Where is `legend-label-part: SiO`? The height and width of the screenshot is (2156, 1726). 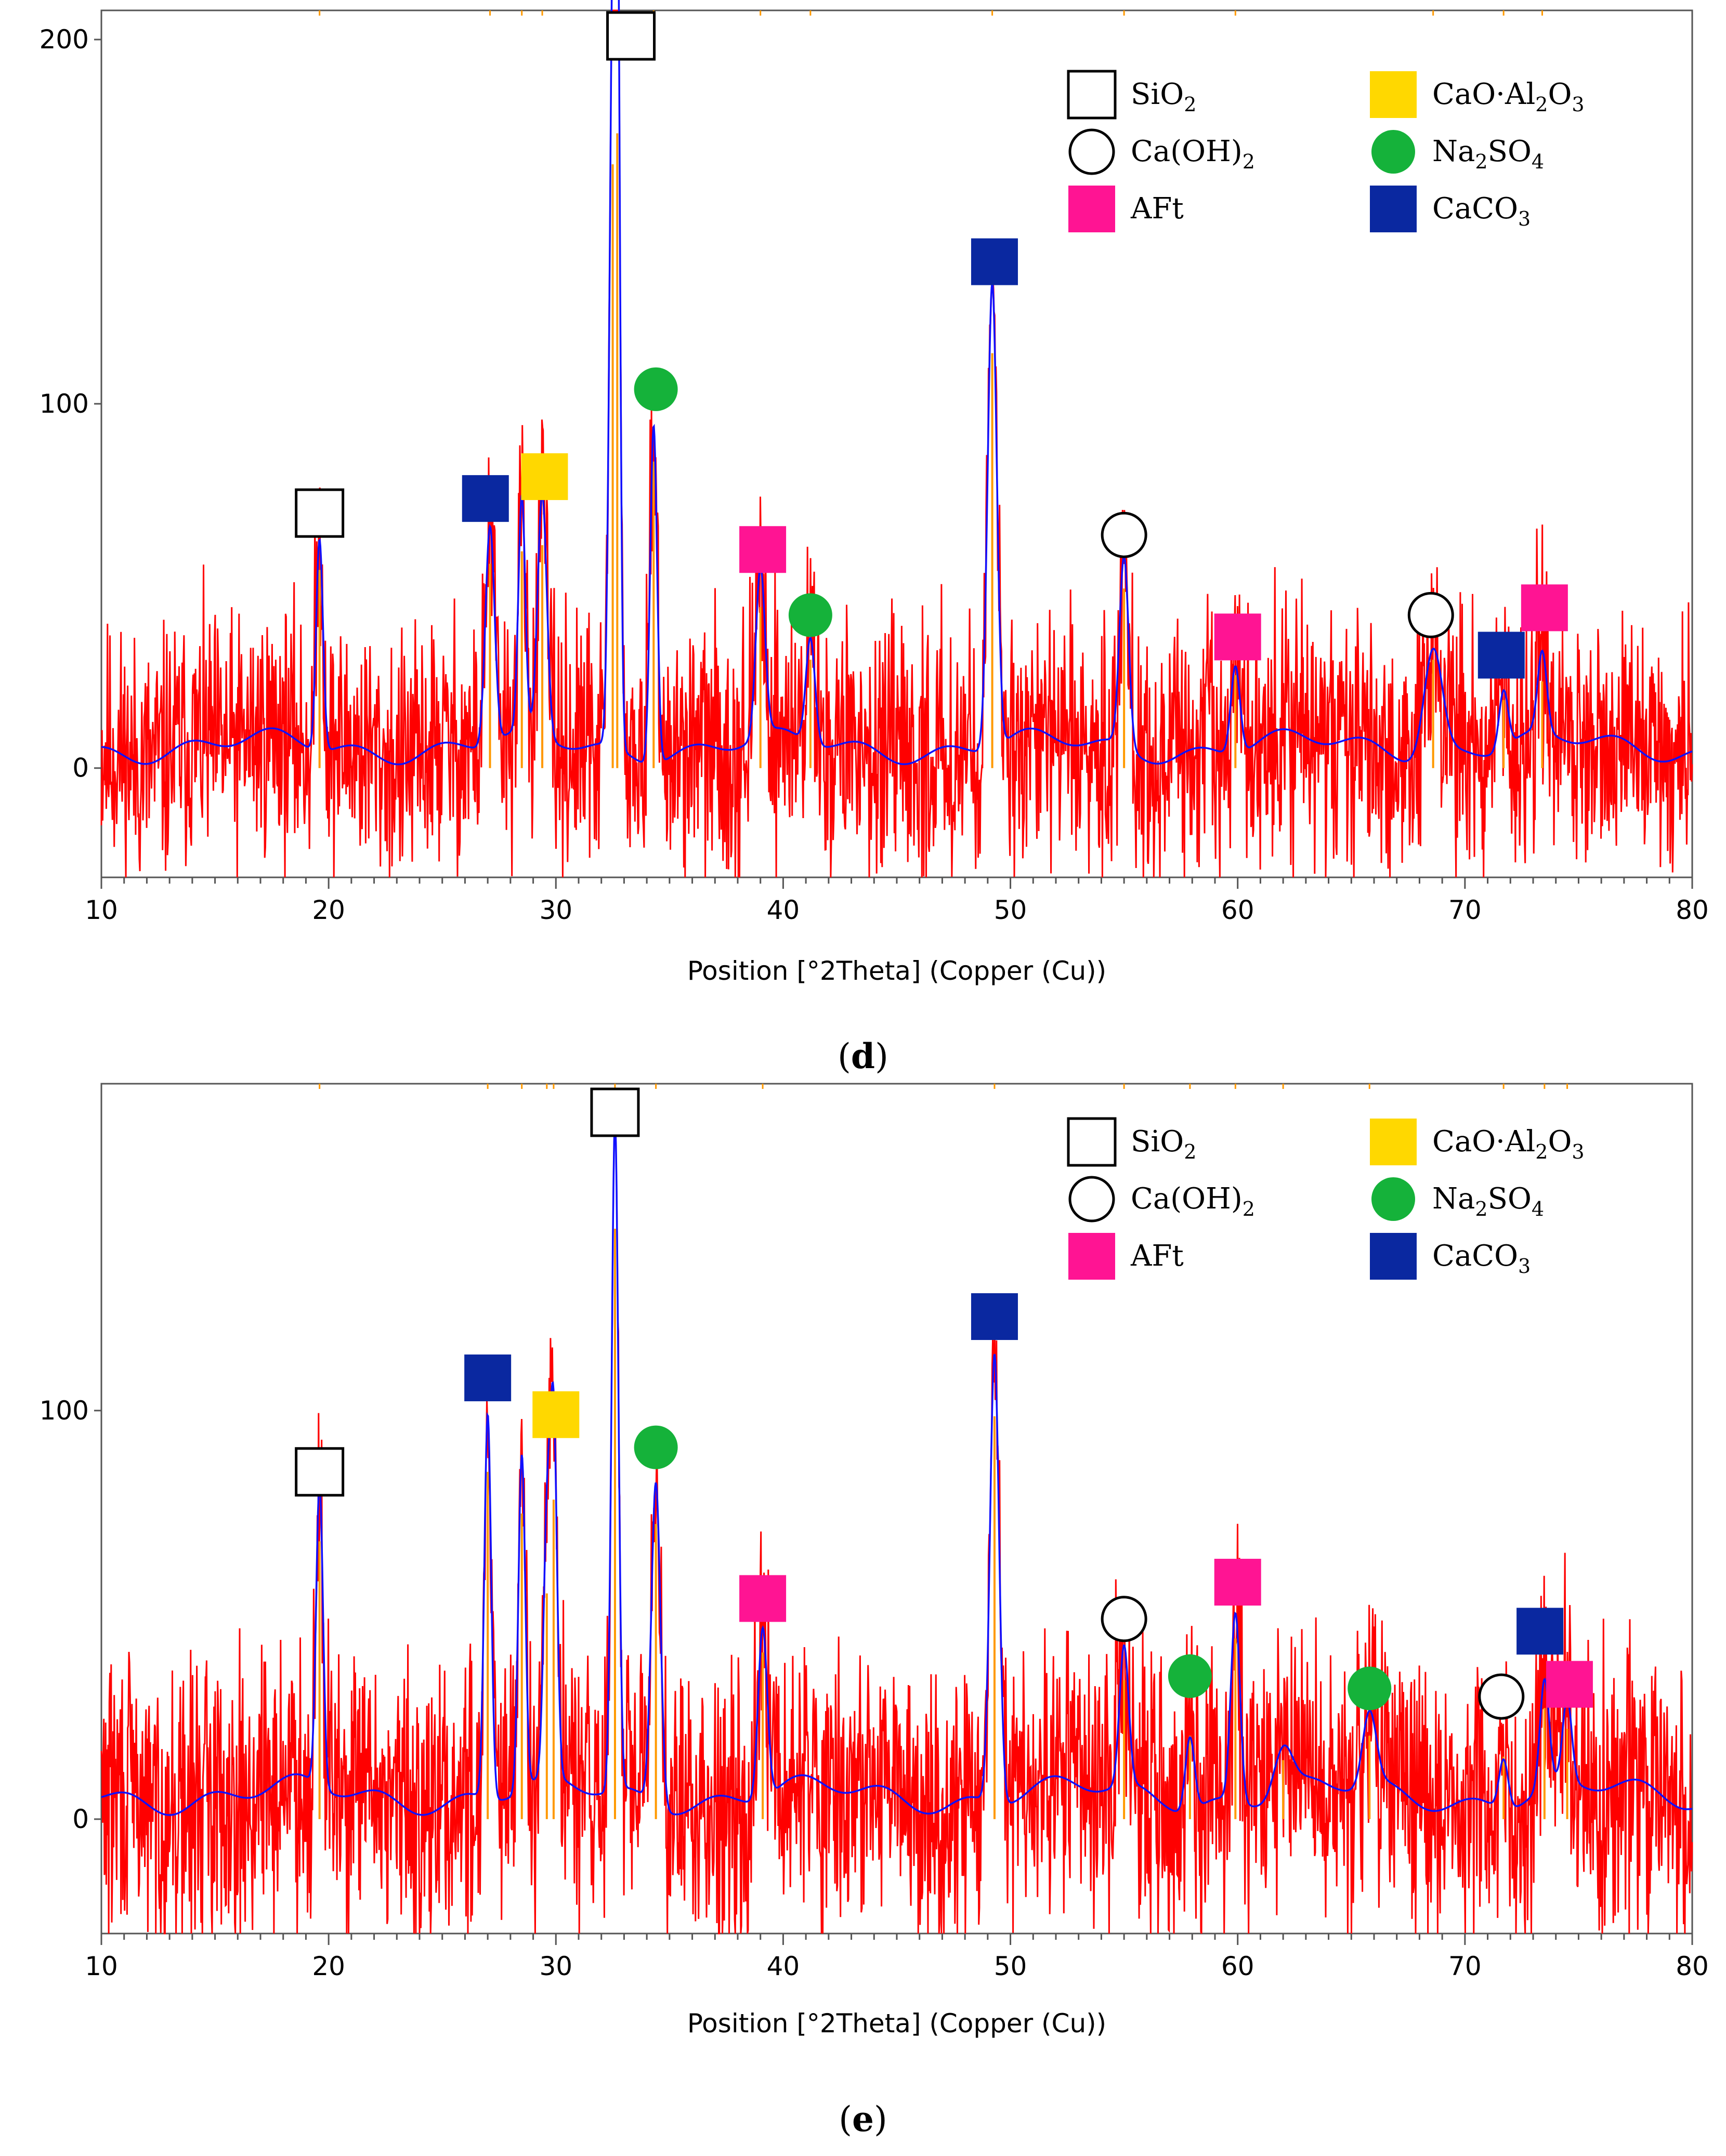 legend-label-part: SiO is located at coordinates (1157, 1142).